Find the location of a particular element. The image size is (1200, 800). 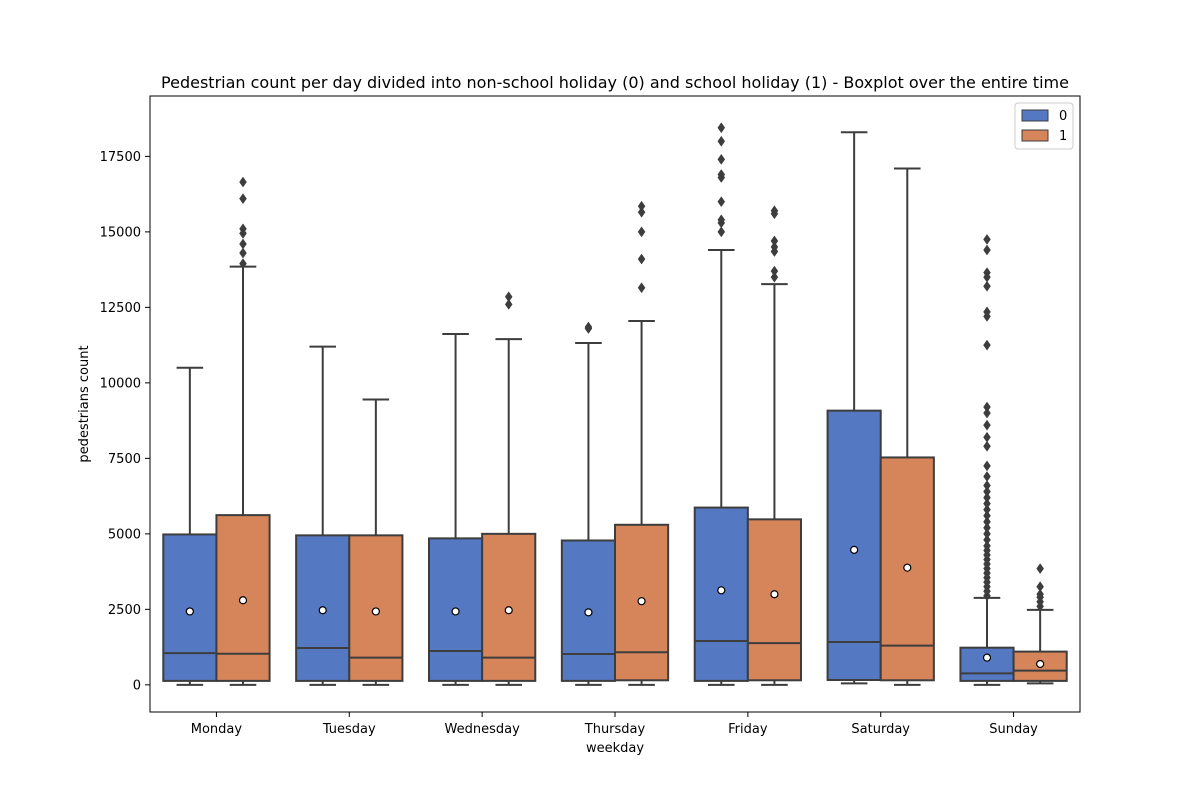

legend: 01 is located at coordinates (1044, 126).